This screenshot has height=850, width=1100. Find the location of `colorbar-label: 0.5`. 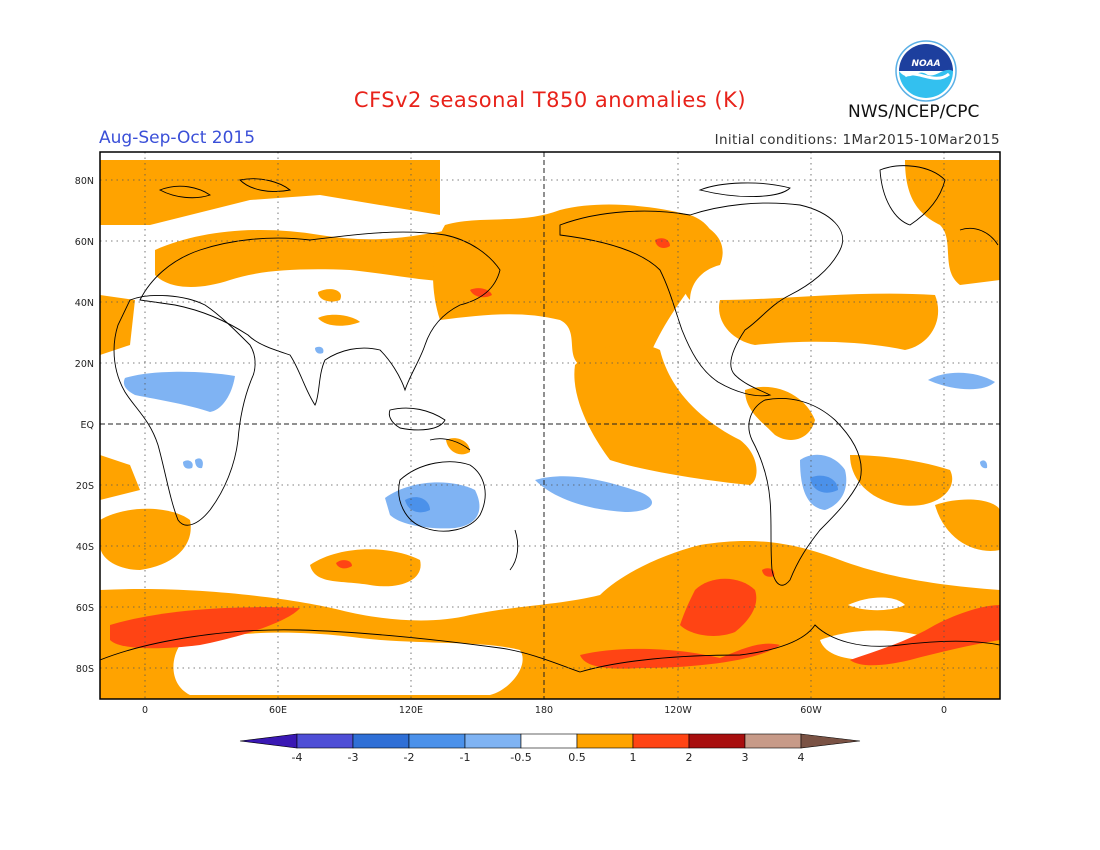

colorbar-label: 0.5 is located at coordinates (577, 757).